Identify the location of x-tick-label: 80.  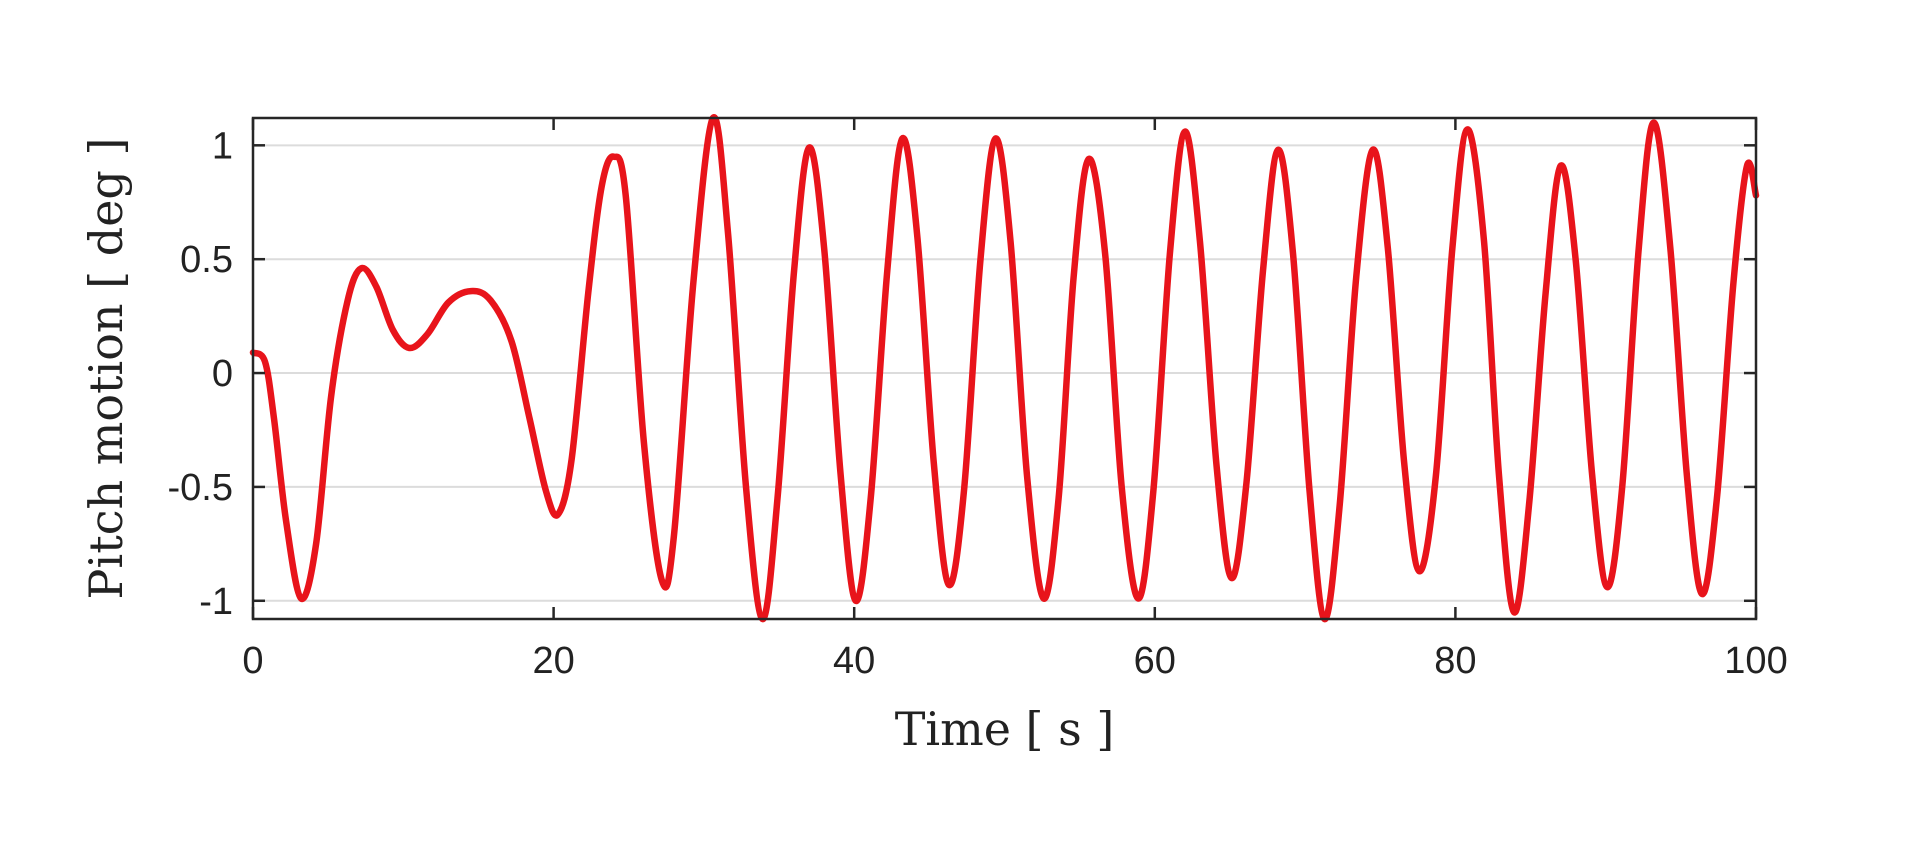
(1455, 661).